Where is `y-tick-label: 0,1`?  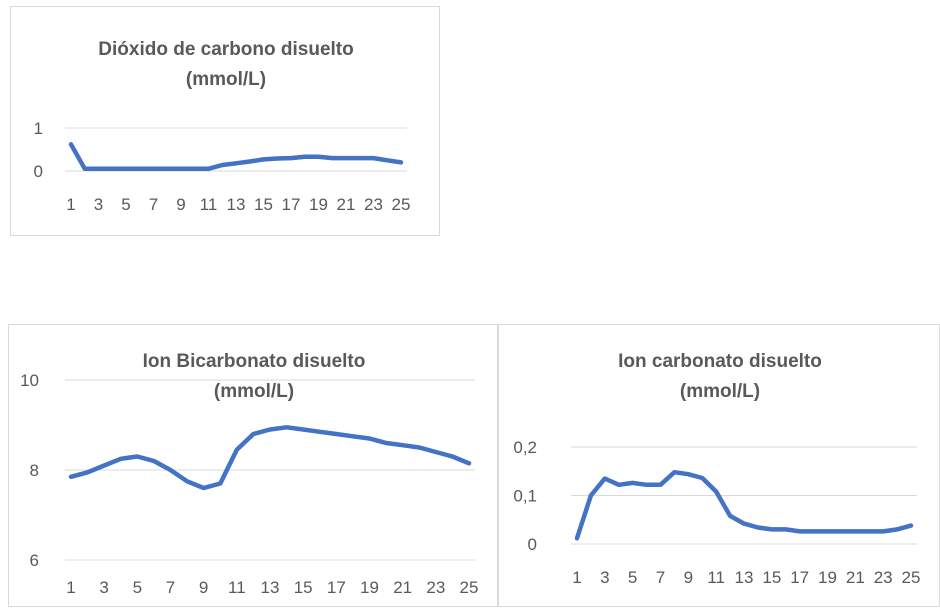 y-tick-label: 0,1 is located at coordinates (525, 496).